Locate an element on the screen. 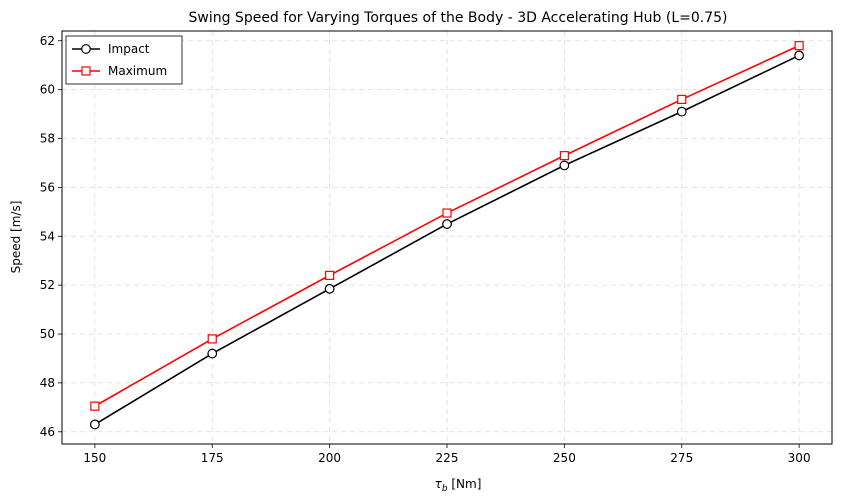 The width and height of the screenshot is (868, 501). x-axis-subscript: b is located at coordinates (445, 489).